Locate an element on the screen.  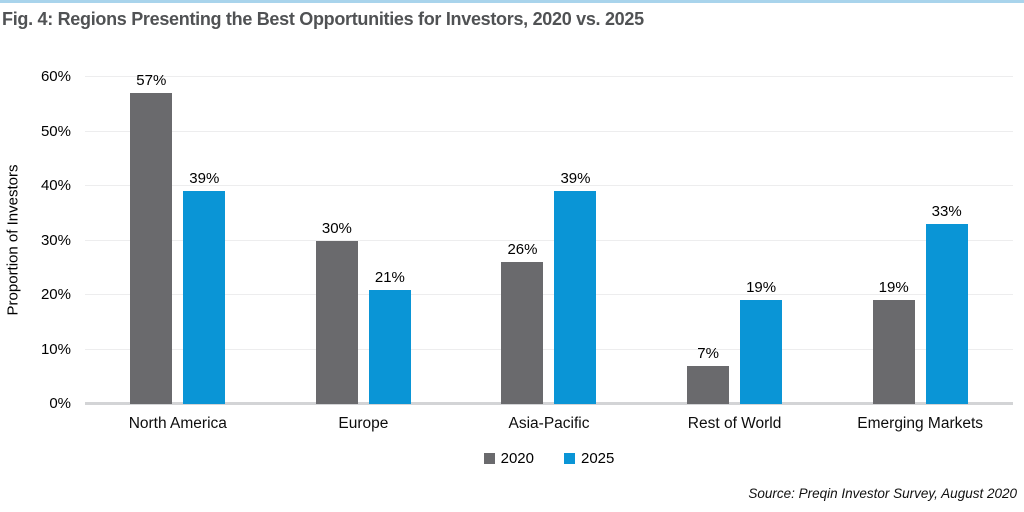
bar-2020: 57% is located at coordinates (151, 238).